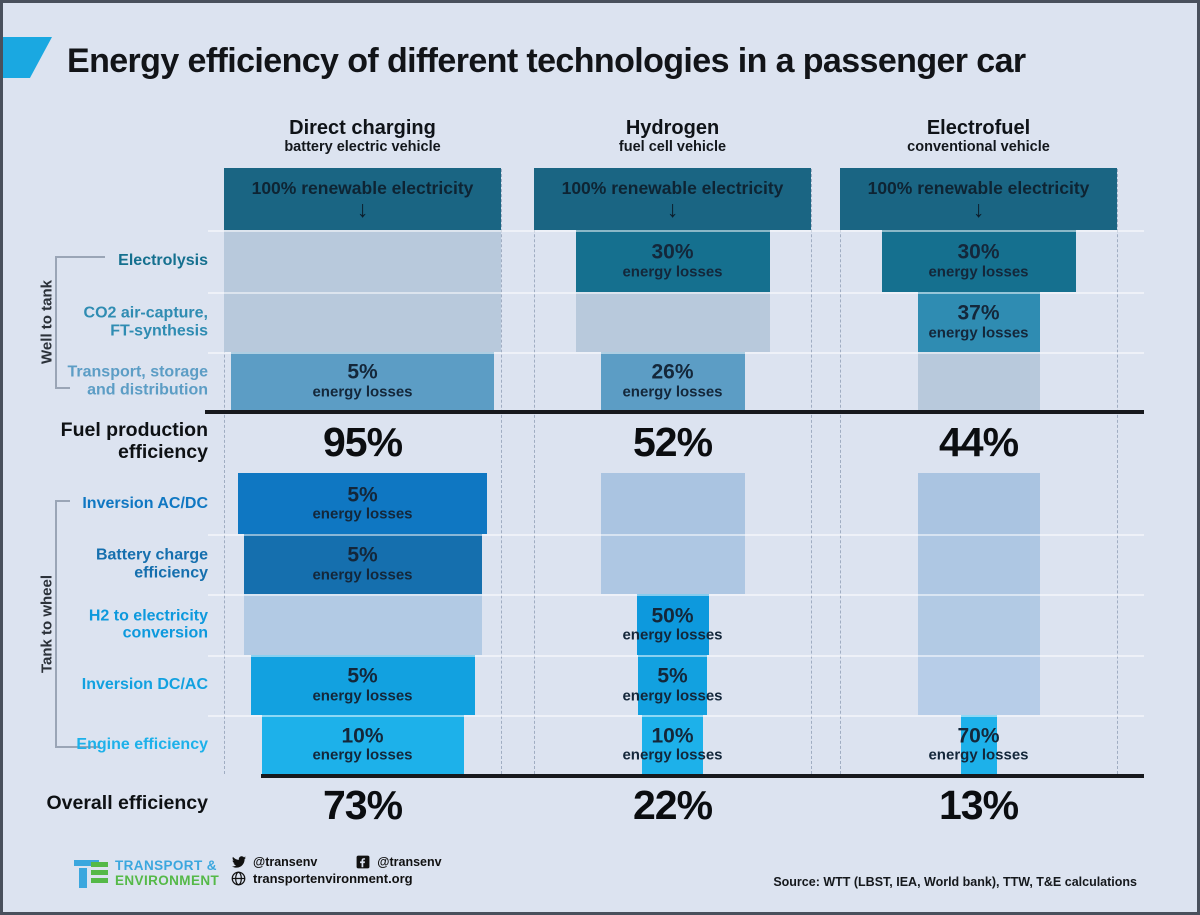  Describe the element at coordinates (978, 441) in the screenshot. I see `fuel-production-value-electrofuel: 44%` at that location.